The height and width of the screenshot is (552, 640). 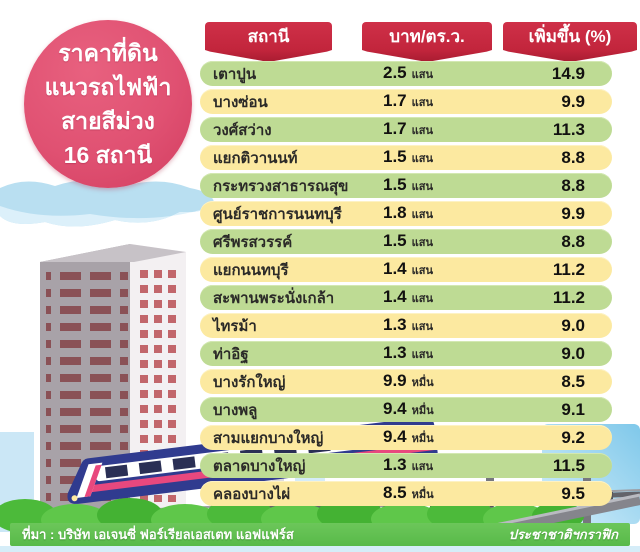 I want to click on price-value: 9.4, so click(x=395, y=408).